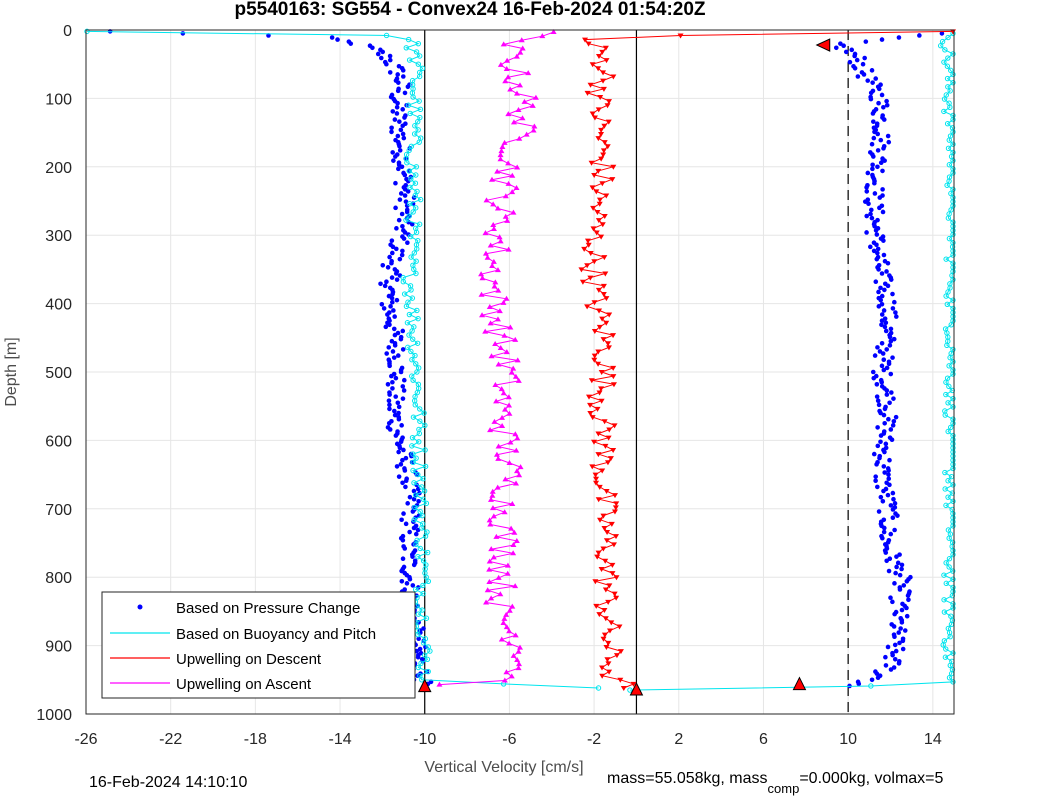  I want to click on y-tick-label: 300, so click(58, 236).